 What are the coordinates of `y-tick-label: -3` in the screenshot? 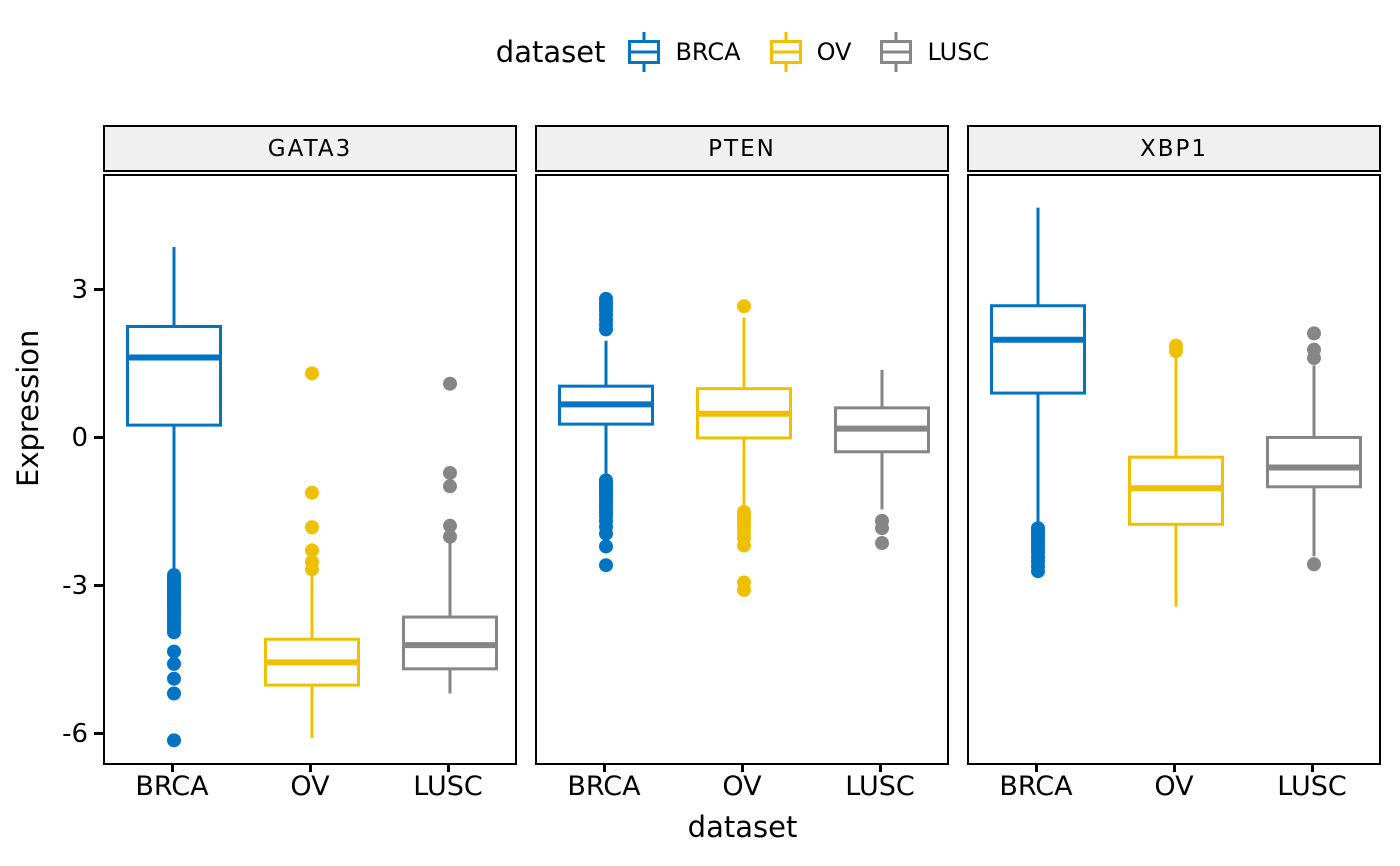 It's located at (75, 585).